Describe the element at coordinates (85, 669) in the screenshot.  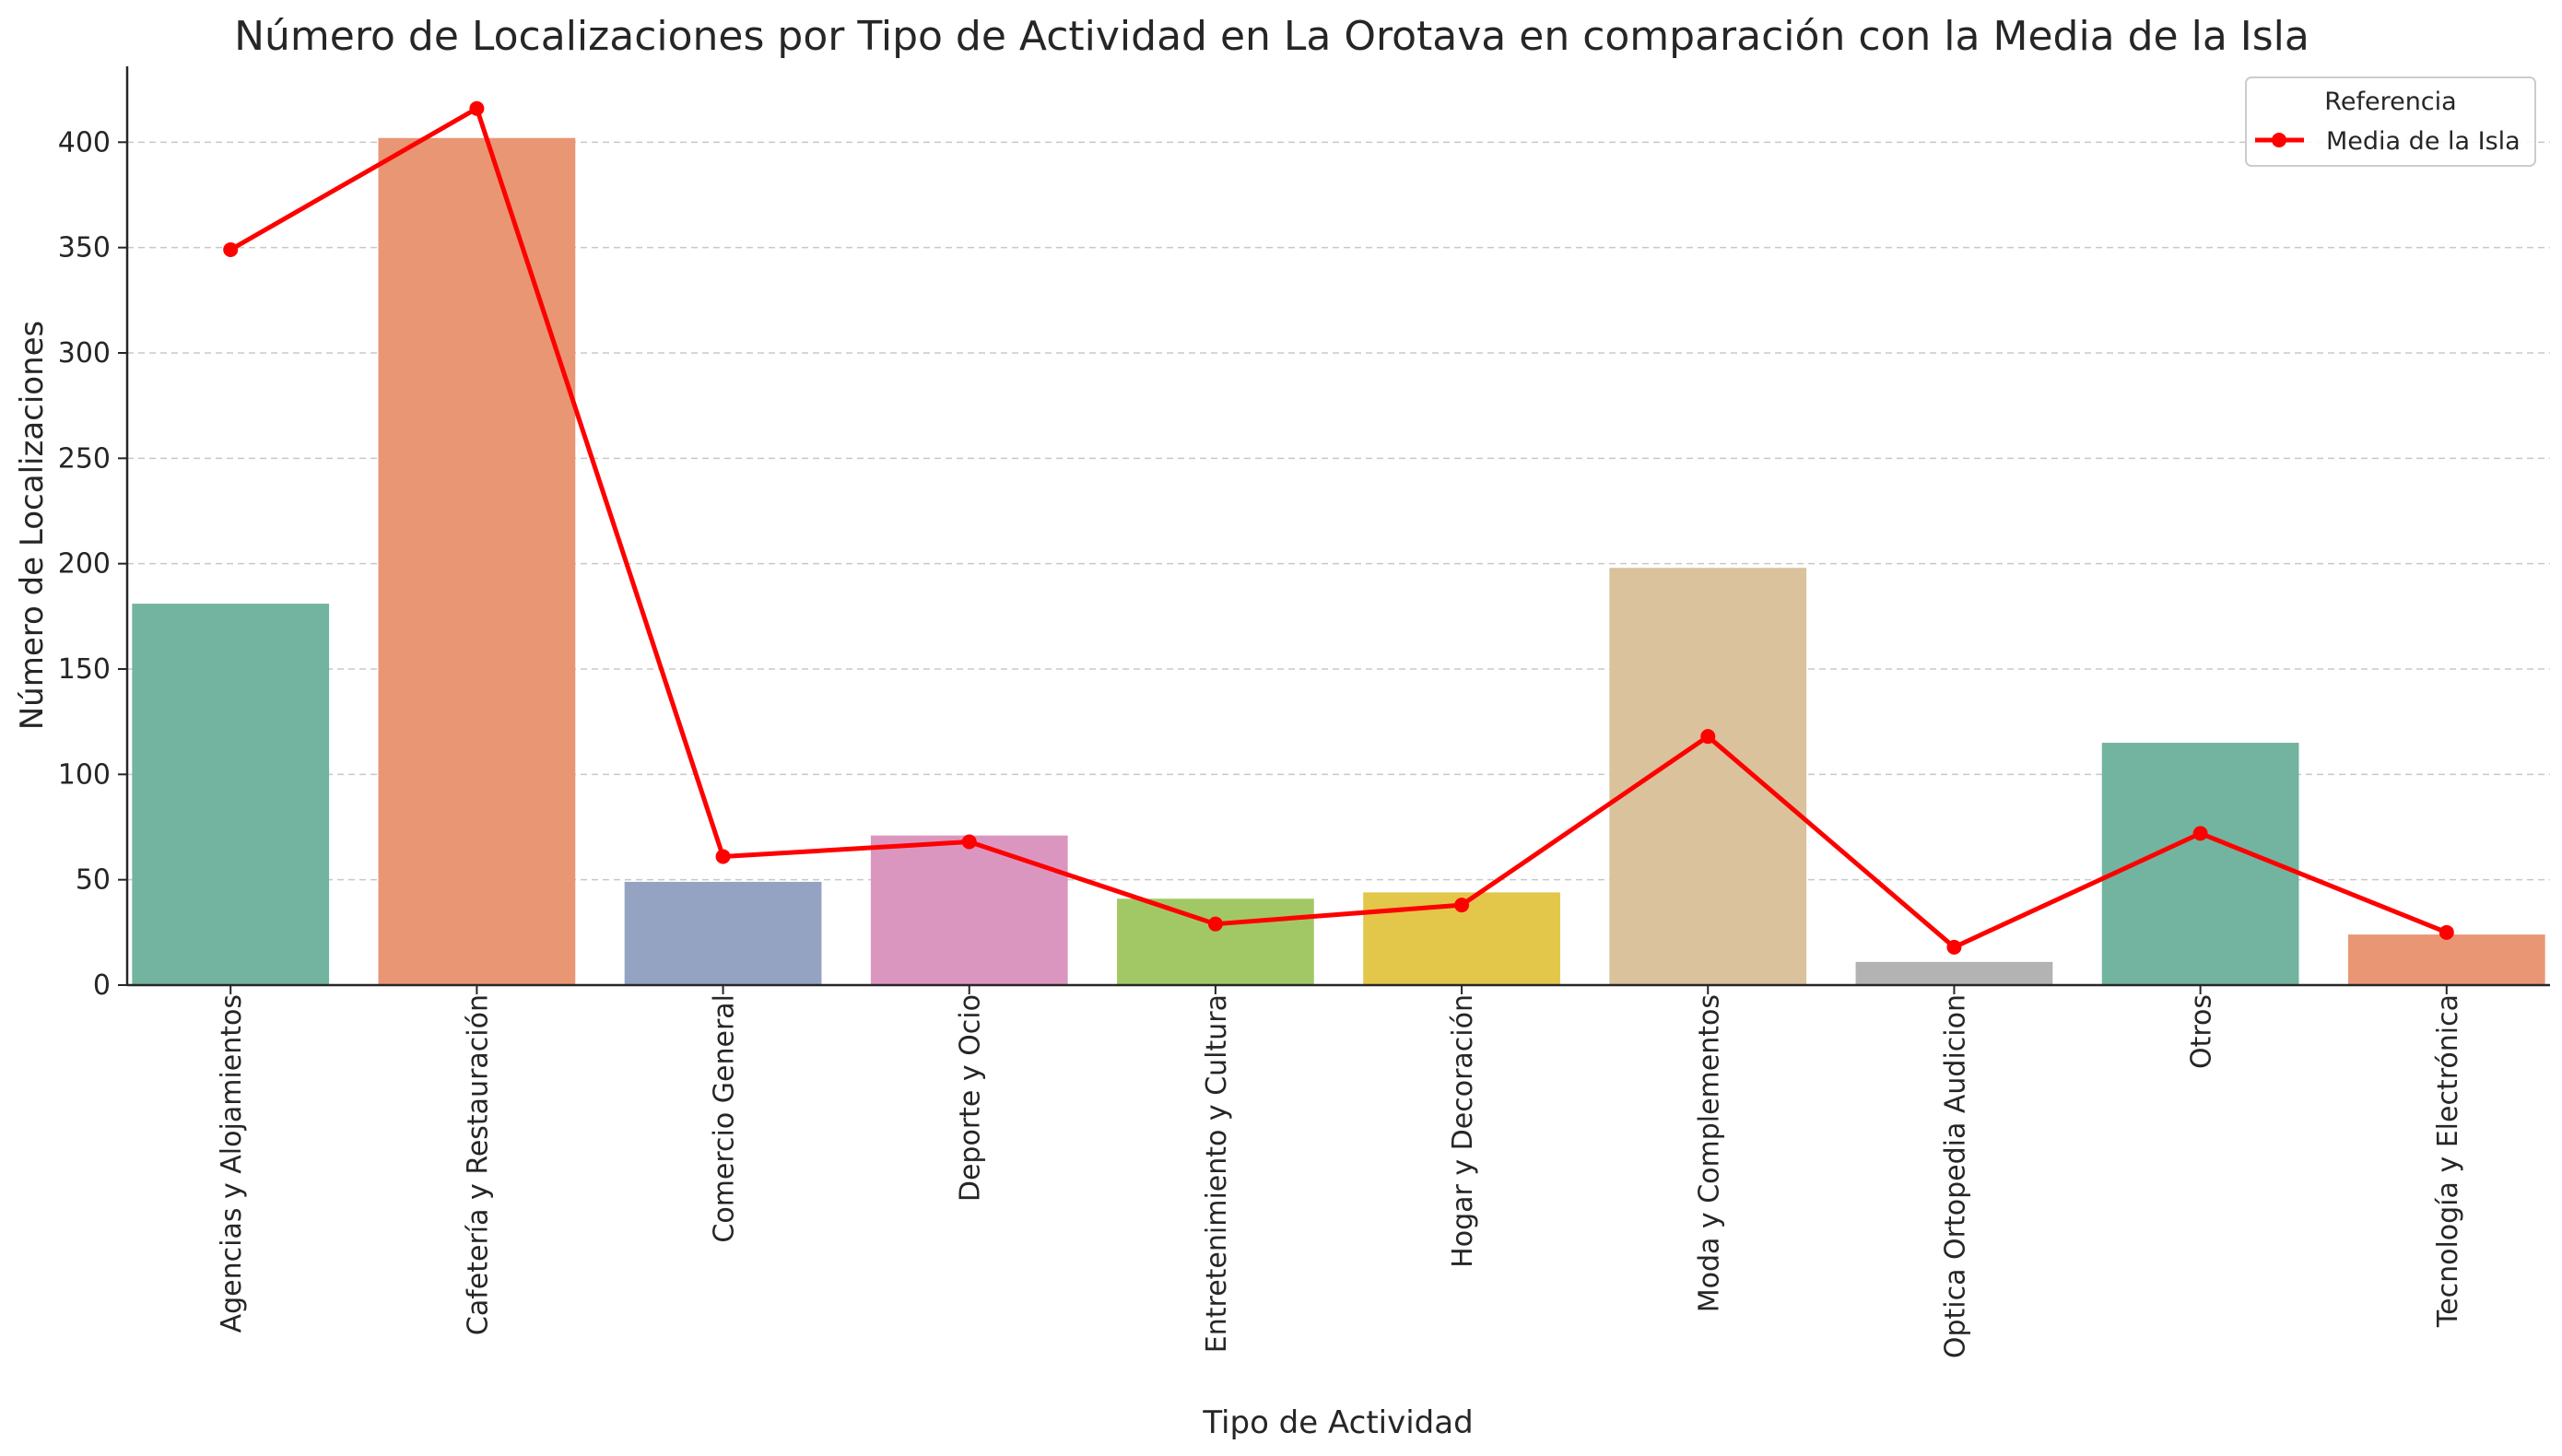
I see `y-tick-label: 150` at that location.